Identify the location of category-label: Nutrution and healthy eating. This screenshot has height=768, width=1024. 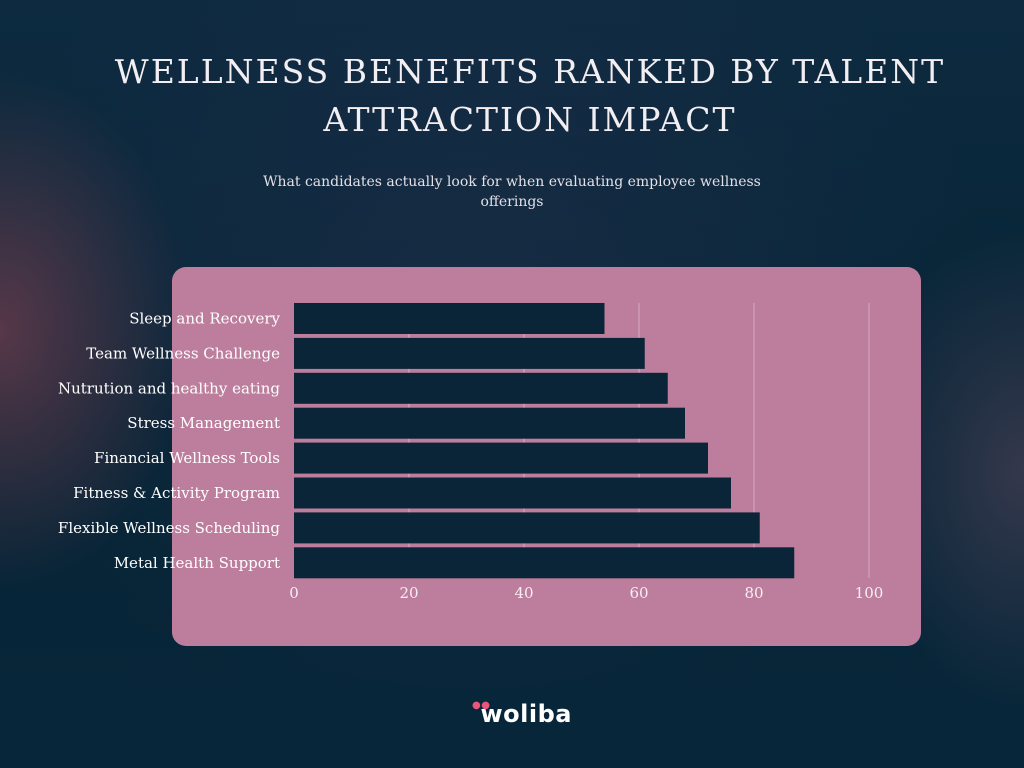
(169, 388).